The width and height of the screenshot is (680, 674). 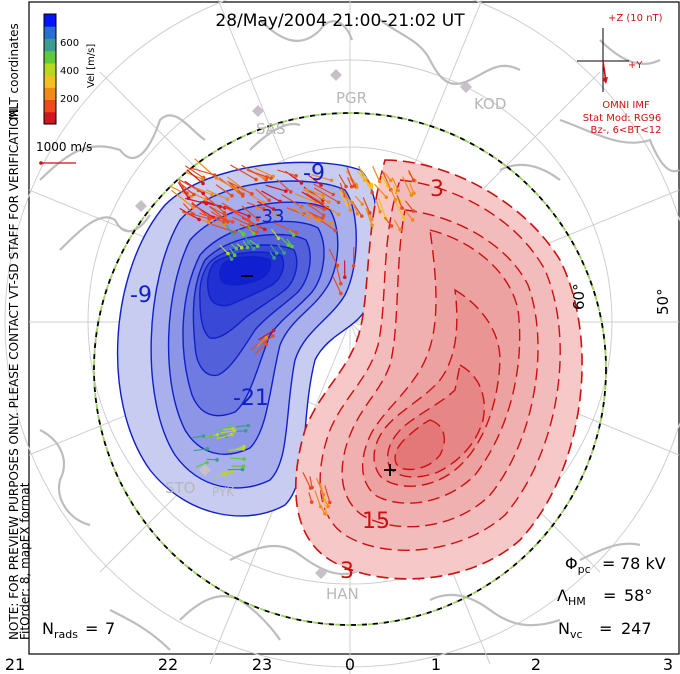 I want to click on contour-label-neg-4: -21, so click(x=251, y=398).